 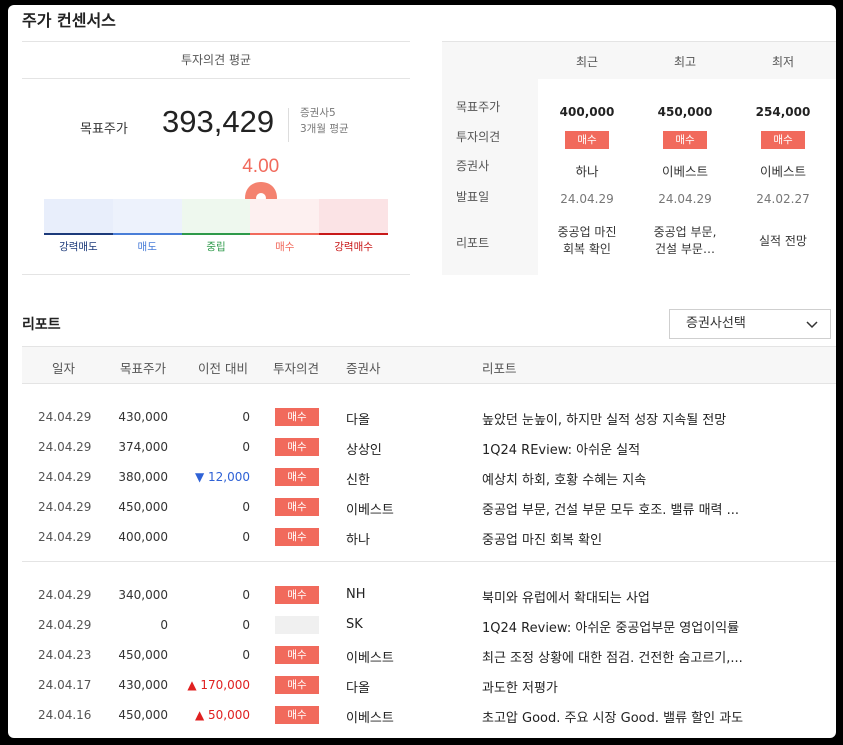 What do you see at coordinates (143, 477) in the screenshot?
I see `row-target-price: 380,000` at bounding box center [143, 477].